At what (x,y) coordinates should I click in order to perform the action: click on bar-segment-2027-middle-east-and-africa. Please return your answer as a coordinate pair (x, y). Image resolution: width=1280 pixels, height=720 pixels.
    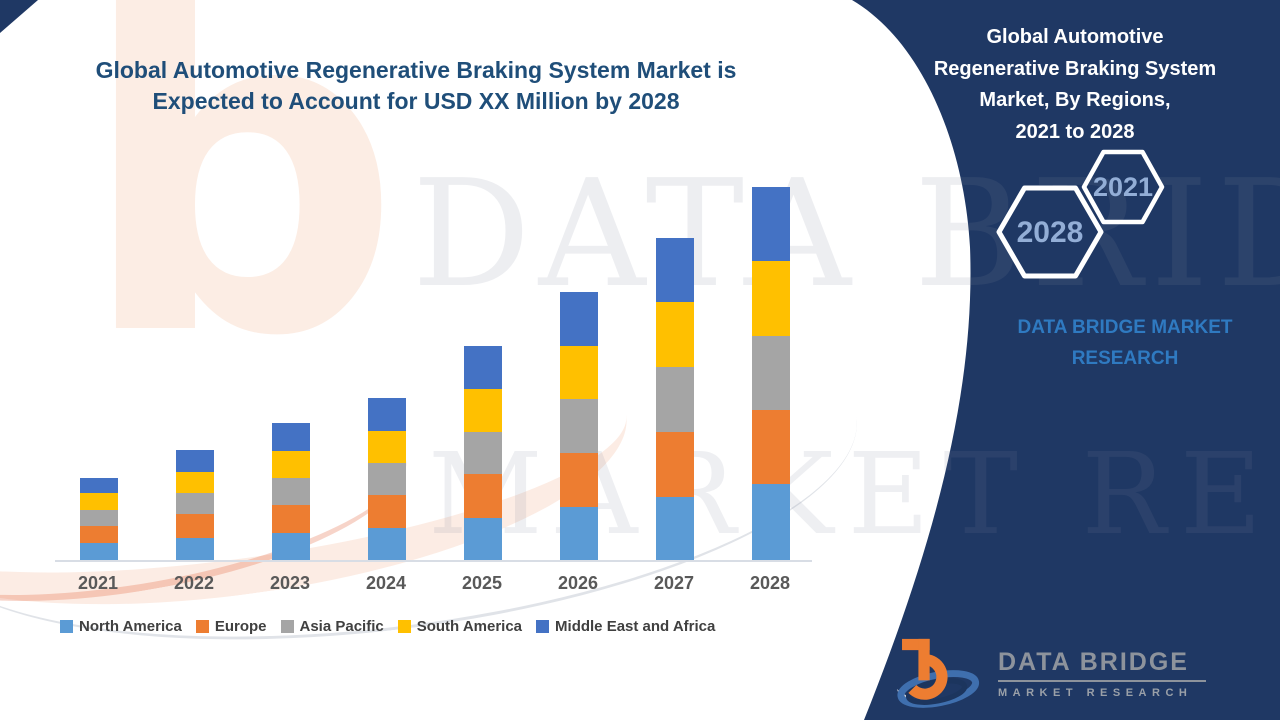
    Looking at the image, I should click on (675, 270).